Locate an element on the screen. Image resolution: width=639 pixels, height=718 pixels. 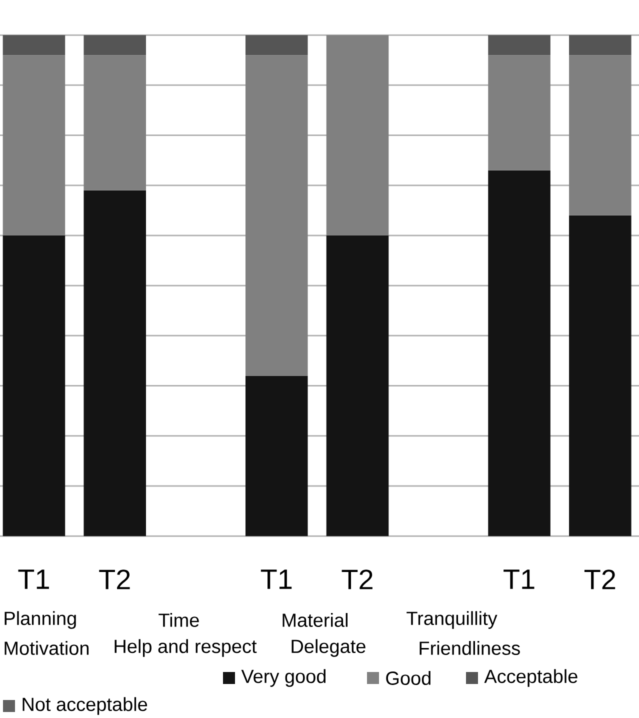
text: Delegate is located at coordinates (329, 648).